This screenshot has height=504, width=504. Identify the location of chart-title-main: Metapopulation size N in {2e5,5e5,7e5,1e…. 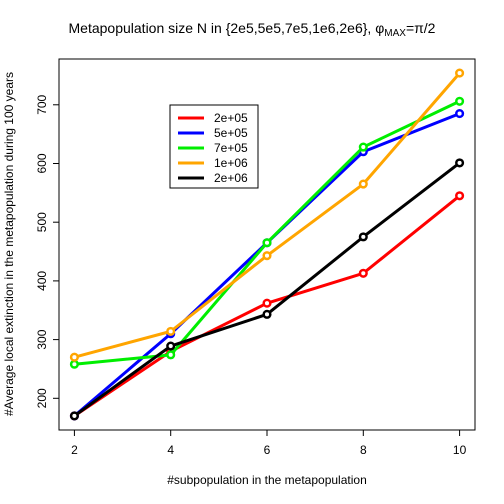
(222, 28).